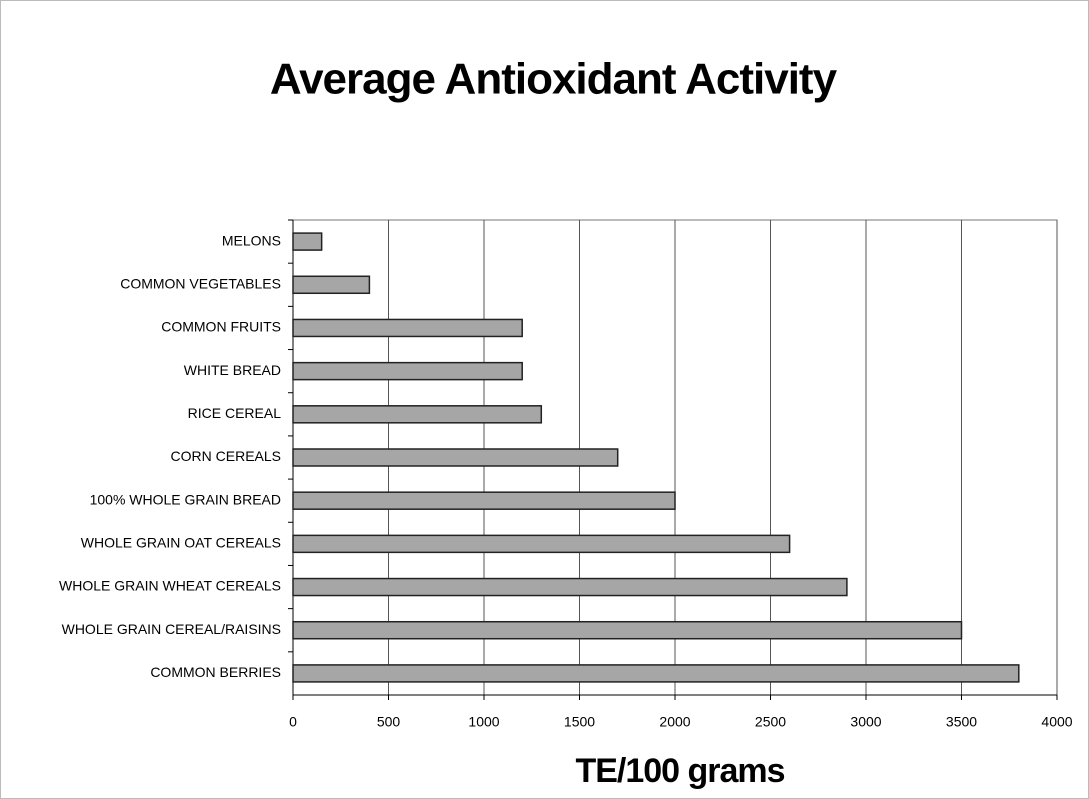 The image size is (1089, 799). I want to click on x-tick-label: 1000, so click(483, 722).